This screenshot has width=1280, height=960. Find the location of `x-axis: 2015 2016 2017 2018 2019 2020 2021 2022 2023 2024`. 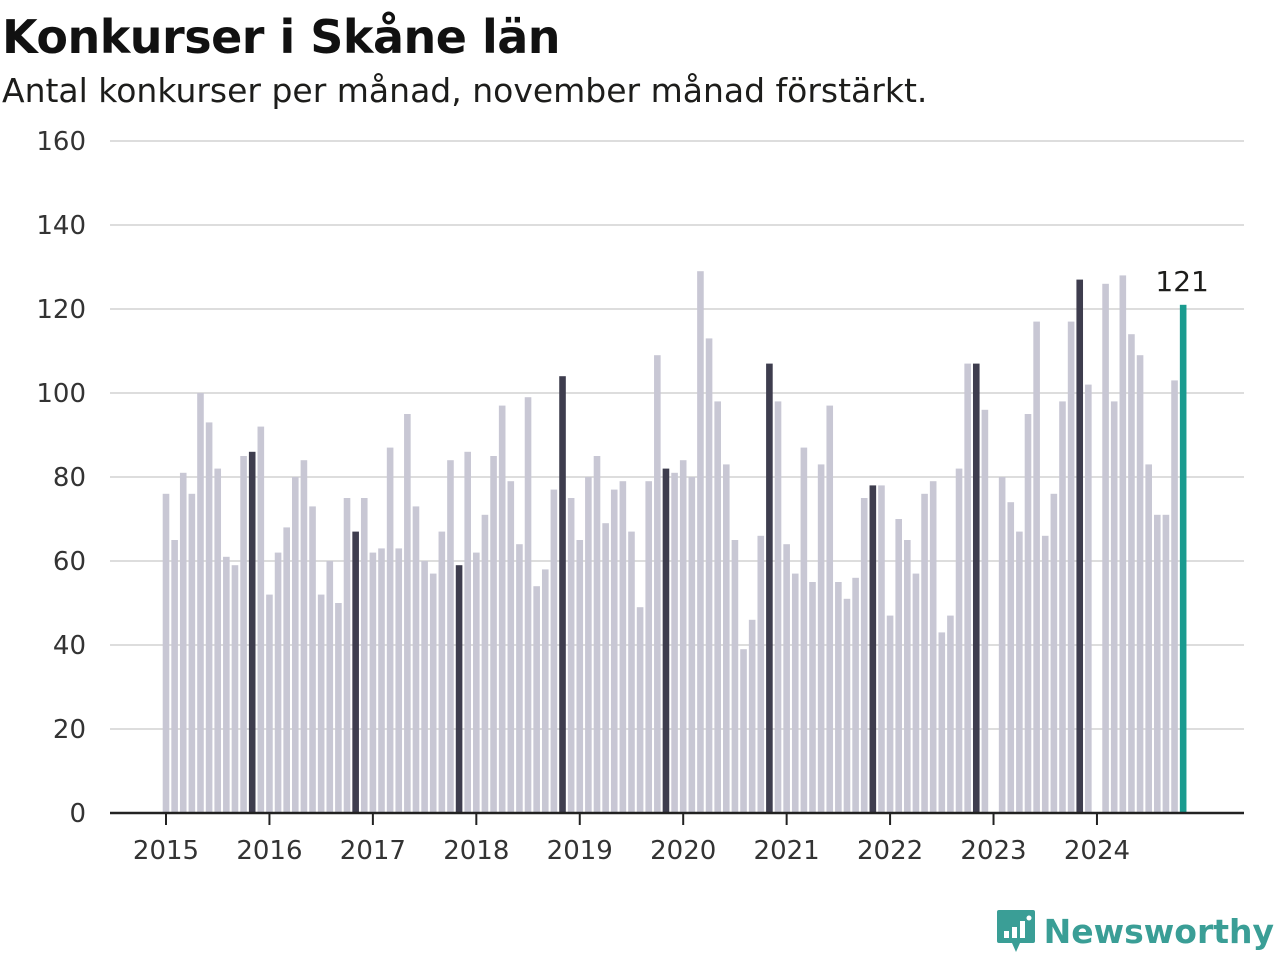

x-axis: 2015 2016 2017 2018 2019 2020 2021 2022 2023 2024 is located at coordinates (677, 838).